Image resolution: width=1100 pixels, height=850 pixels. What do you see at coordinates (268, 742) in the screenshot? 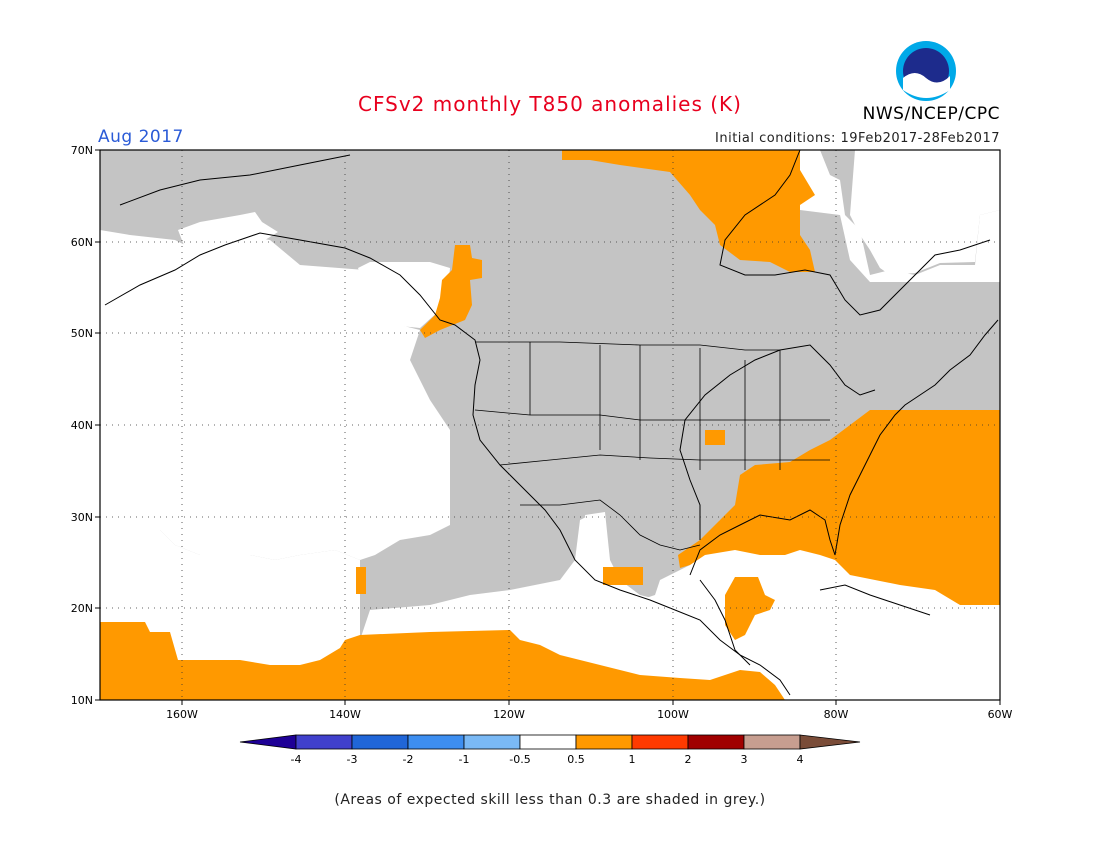
I see `legend-arrow-low` at bounding box center [268, 742].